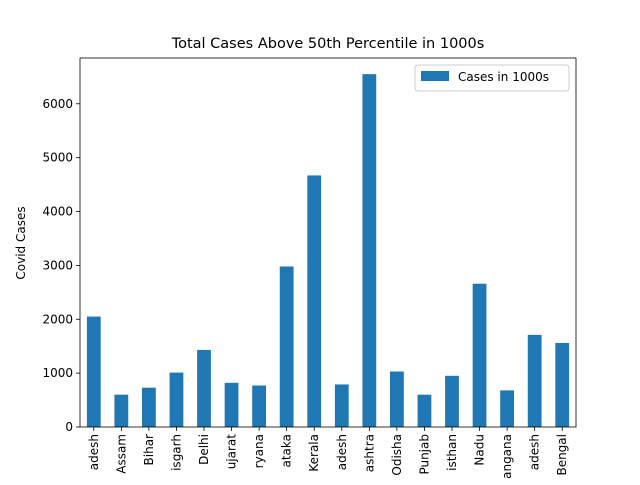 Image resolution: width=640 pixels, height=485 pixels. What do you see at coordinates (57, 104) in the screenshot?
I see `y-tick-label: 6000` at bounding box center [57, 104].